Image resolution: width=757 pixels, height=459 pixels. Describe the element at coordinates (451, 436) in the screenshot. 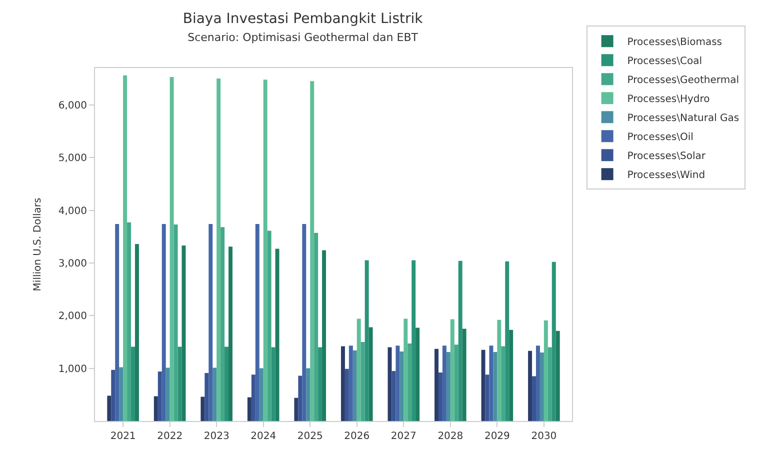

I see `x-tick-label: 2028` at that location.